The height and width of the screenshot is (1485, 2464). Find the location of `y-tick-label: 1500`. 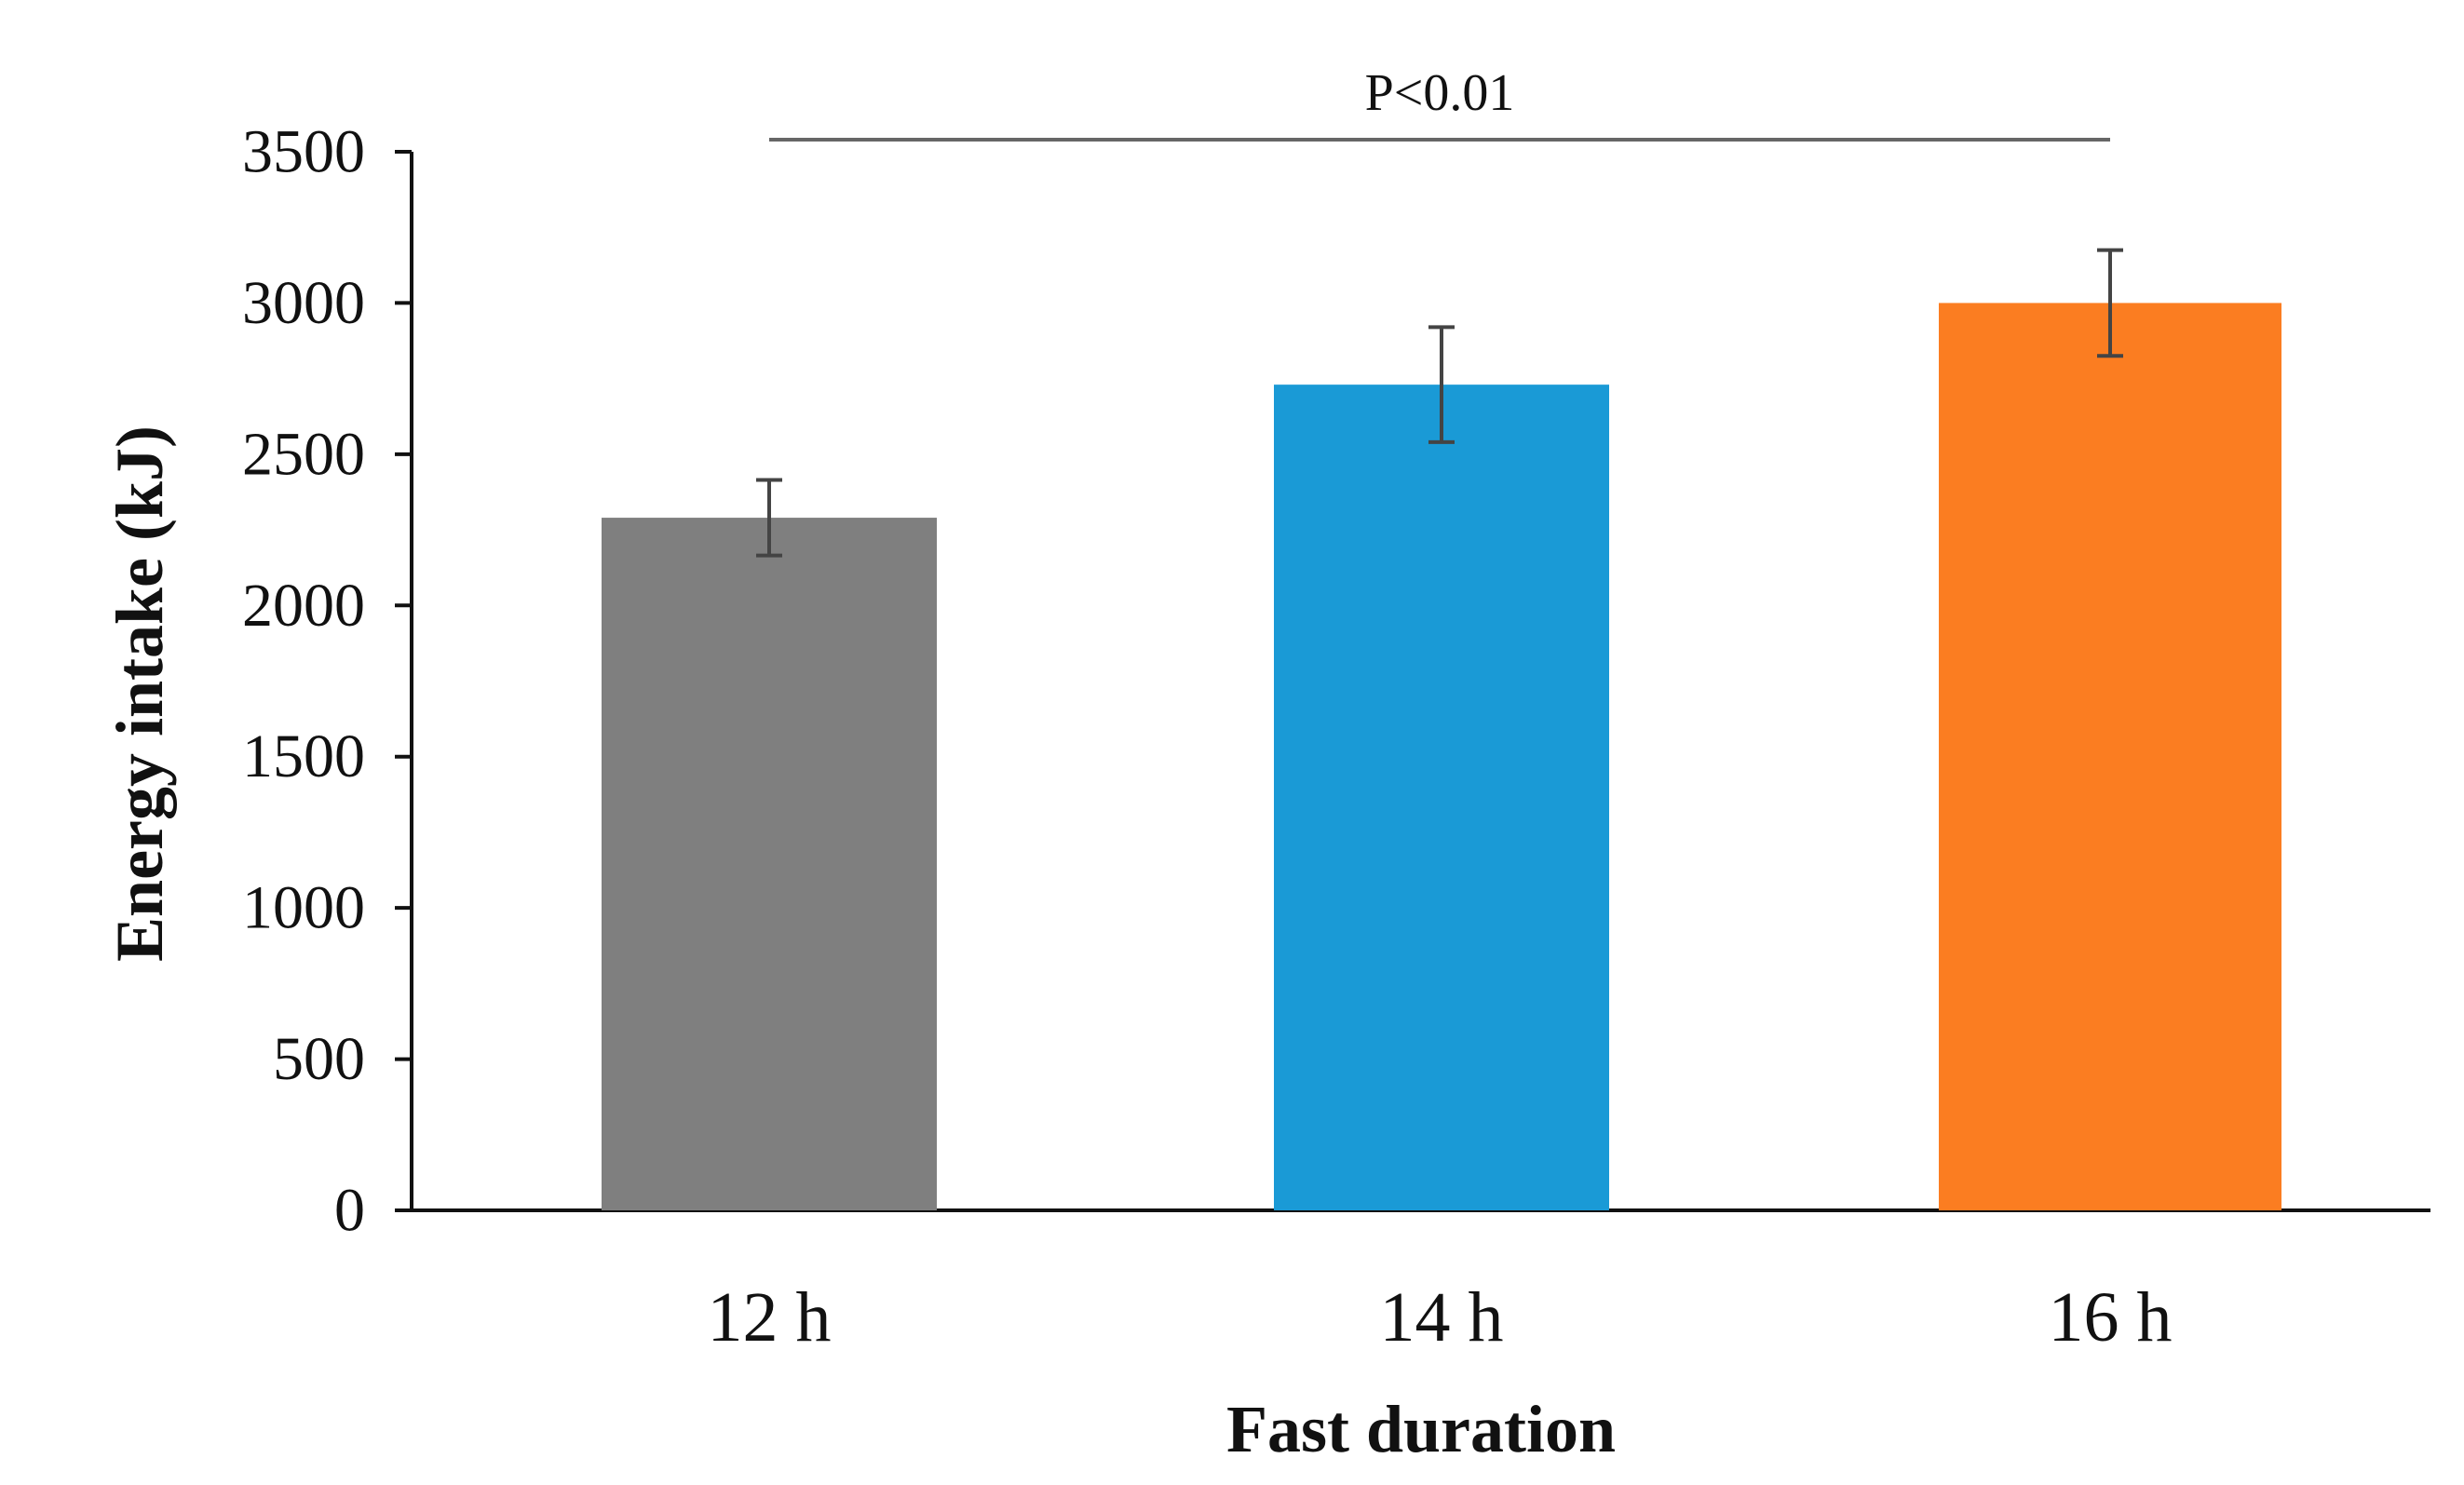

y-tick-label: 1500 is located at coordinates (303, 756).